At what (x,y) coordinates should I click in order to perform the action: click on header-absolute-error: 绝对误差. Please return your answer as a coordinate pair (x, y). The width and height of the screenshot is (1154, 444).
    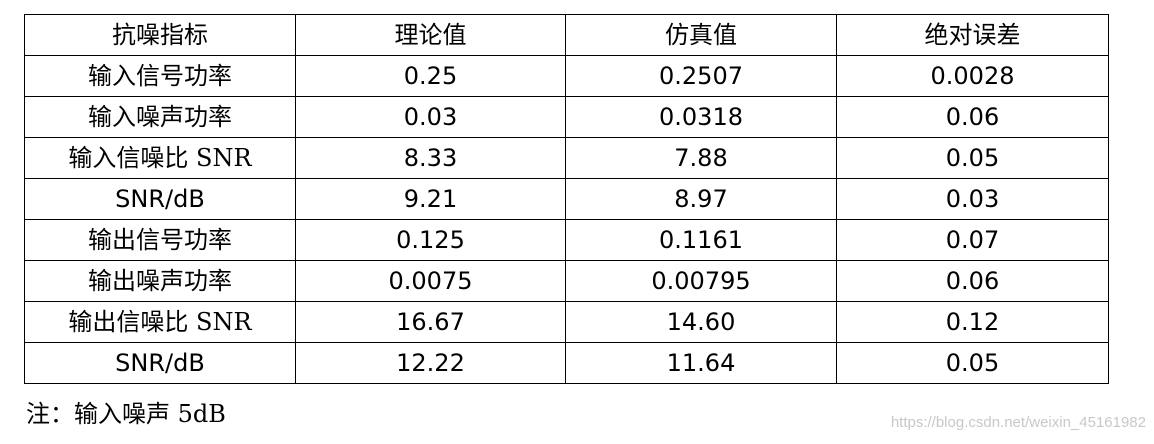
    Looking at the image, I should click on (972, 35).